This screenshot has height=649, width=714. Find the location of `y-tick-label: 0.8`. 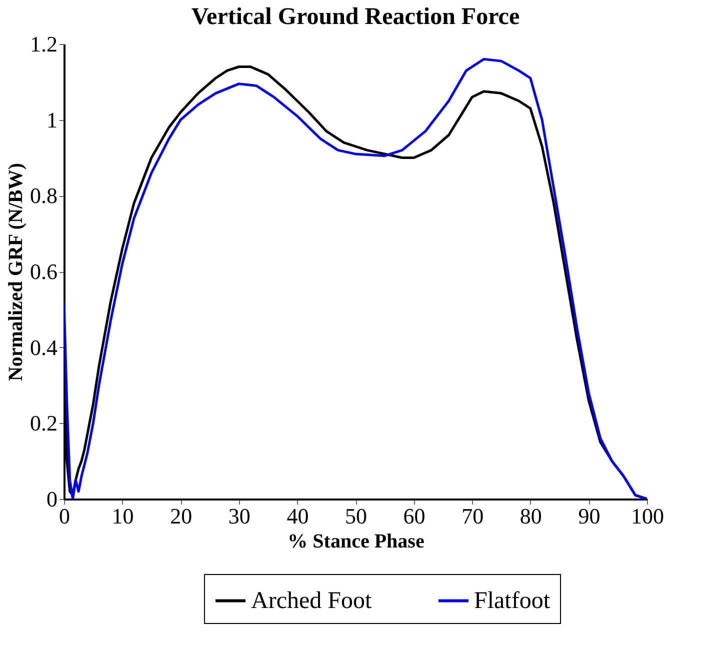

y-tick-label: 0.8 is located at coordinates (44, 195).